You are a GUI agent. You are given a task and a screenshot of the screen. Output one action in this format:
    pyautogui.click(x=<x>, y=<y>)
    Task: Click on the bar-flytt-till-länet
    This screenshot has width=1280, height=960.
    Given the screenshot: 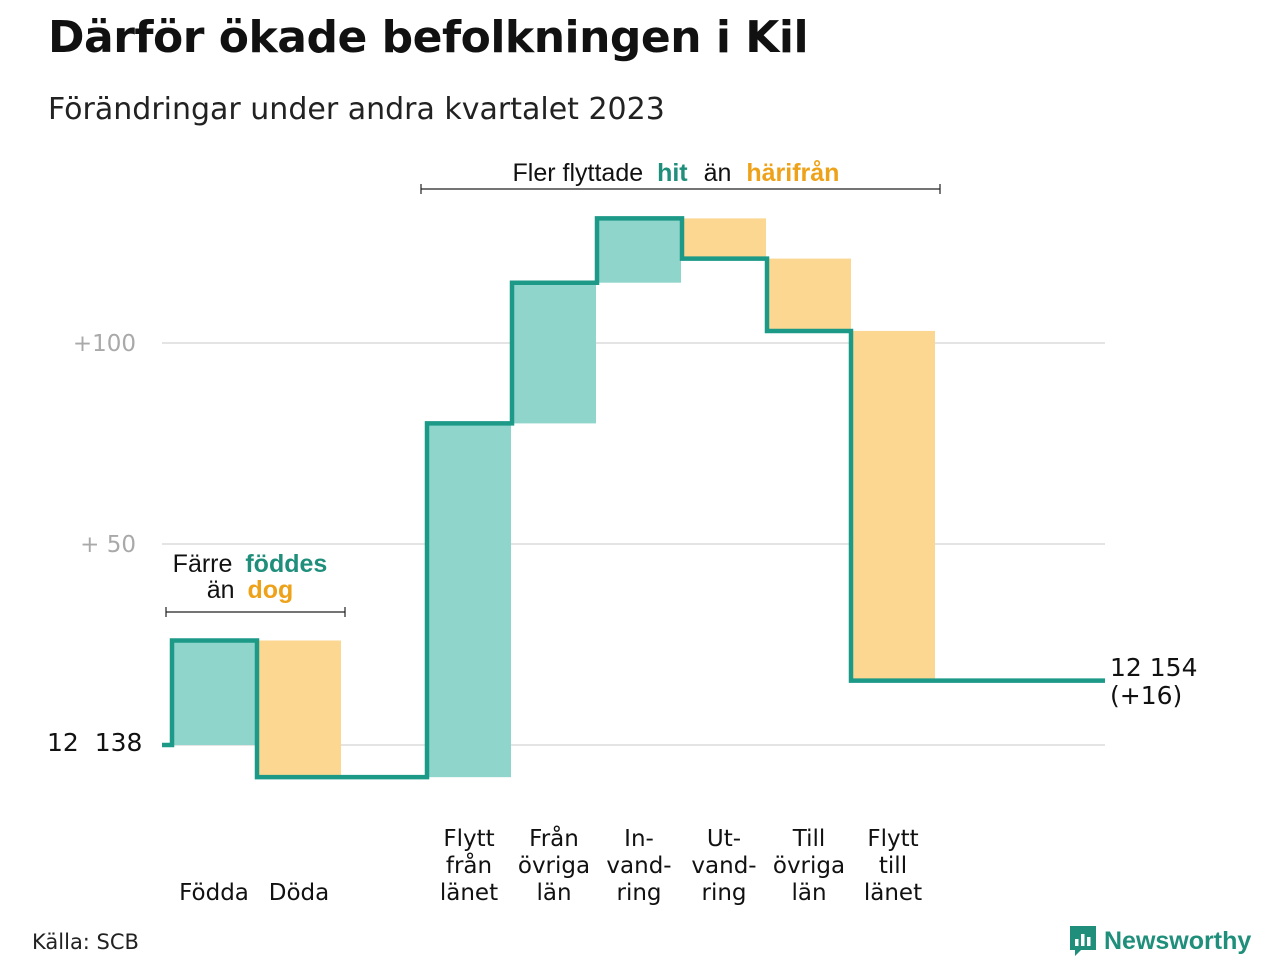 What is the action you would take?
    pyautogui.click(x=893, y=505)
    